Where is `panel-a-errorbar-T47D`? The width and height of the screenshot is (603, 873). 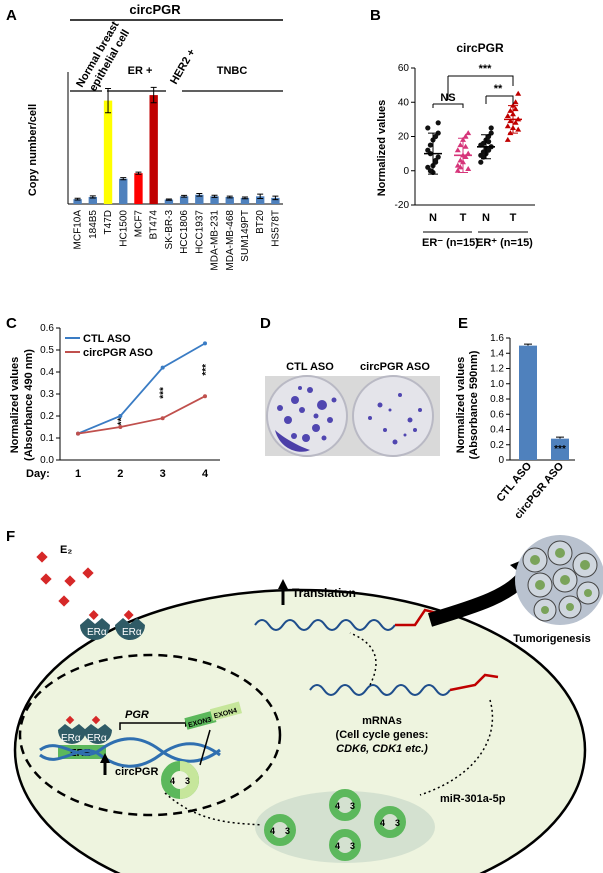 panel-a-errorbar-T47D is located at coordinates (108, 101).